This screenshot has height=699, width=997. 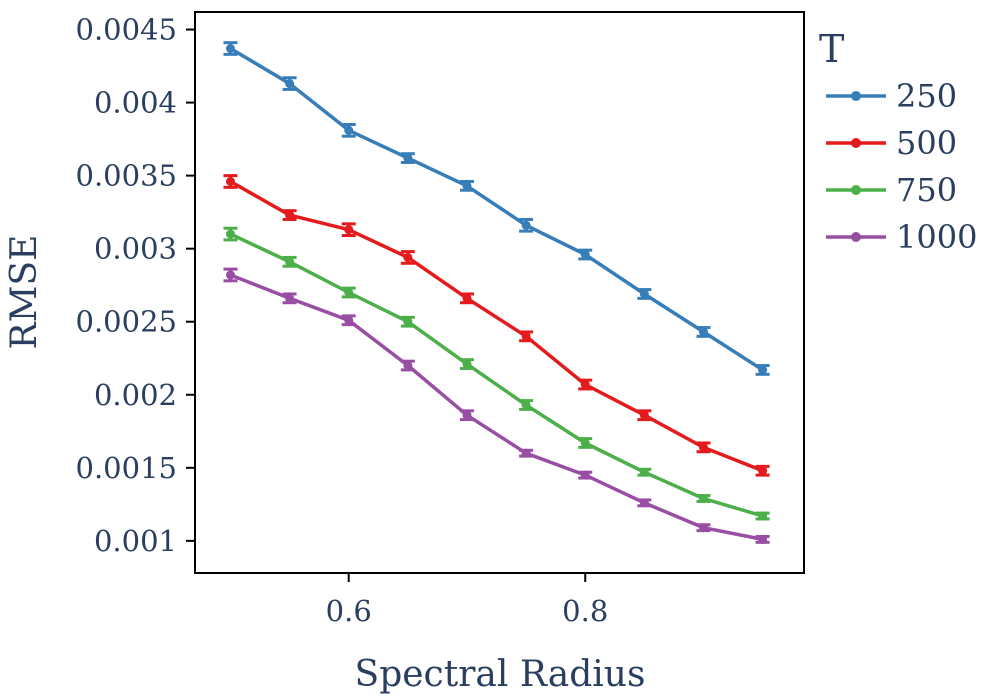 I want to click on legend-item-1000: 1000, so click(x=901, y=237).